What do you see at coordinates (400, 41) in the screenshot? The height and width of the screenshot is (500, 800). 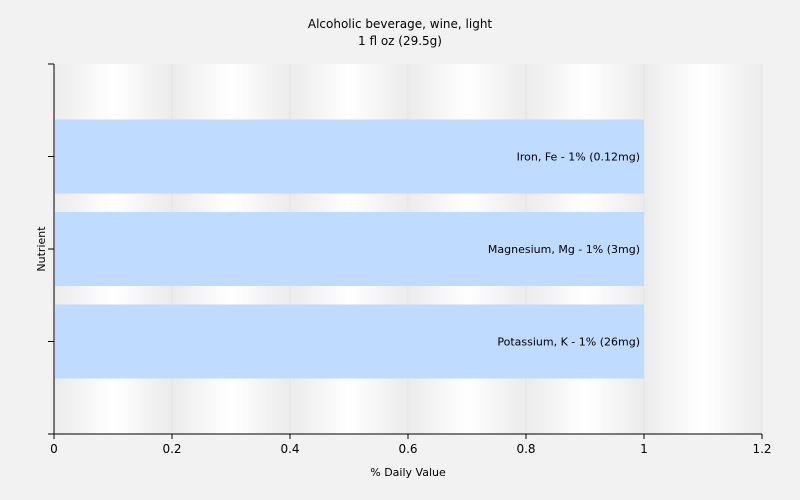 I see `chart-subtitle: 1 fl oz (29.5g)` at bounding box center [400, 41].